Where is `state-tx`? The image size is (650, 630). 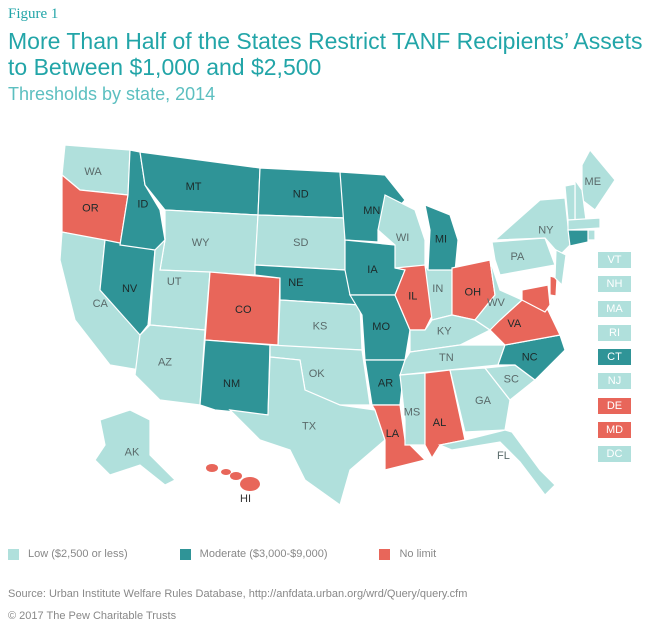 state-tx is located at coordinates (307, 431).